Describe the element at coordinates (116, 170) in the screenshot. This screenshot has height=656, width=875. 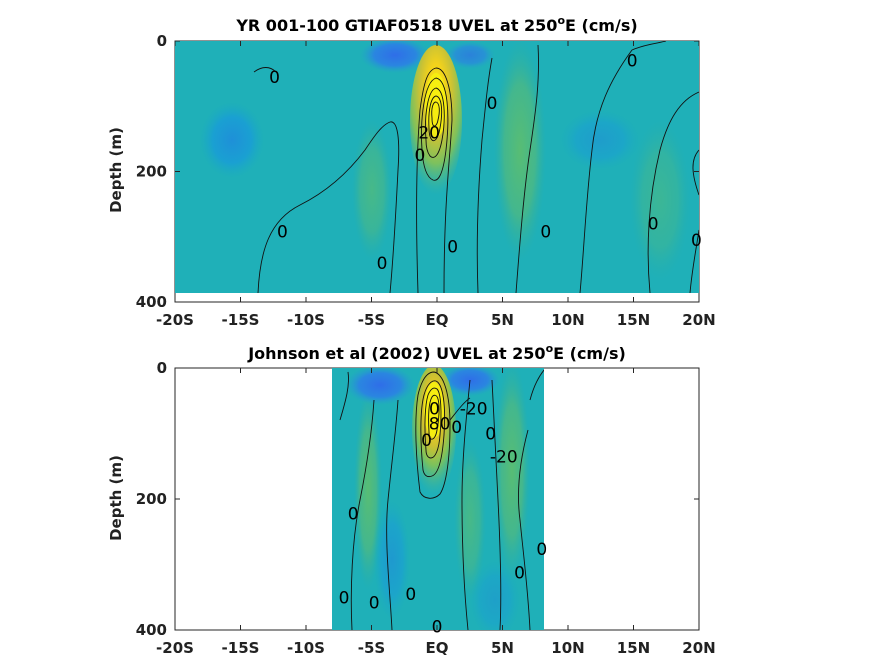
I see `top-y-axis-label: Depth (m)` at that location.